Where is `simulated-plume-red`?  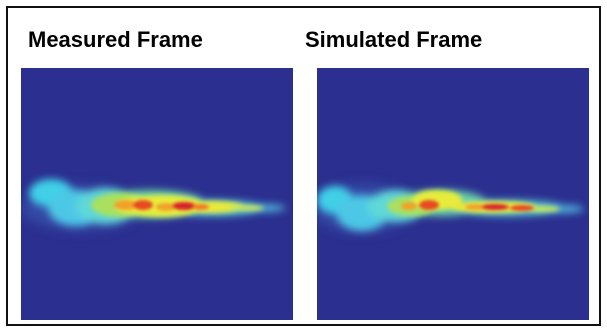
simulated-plume-red is located at coordinates (467, 205).